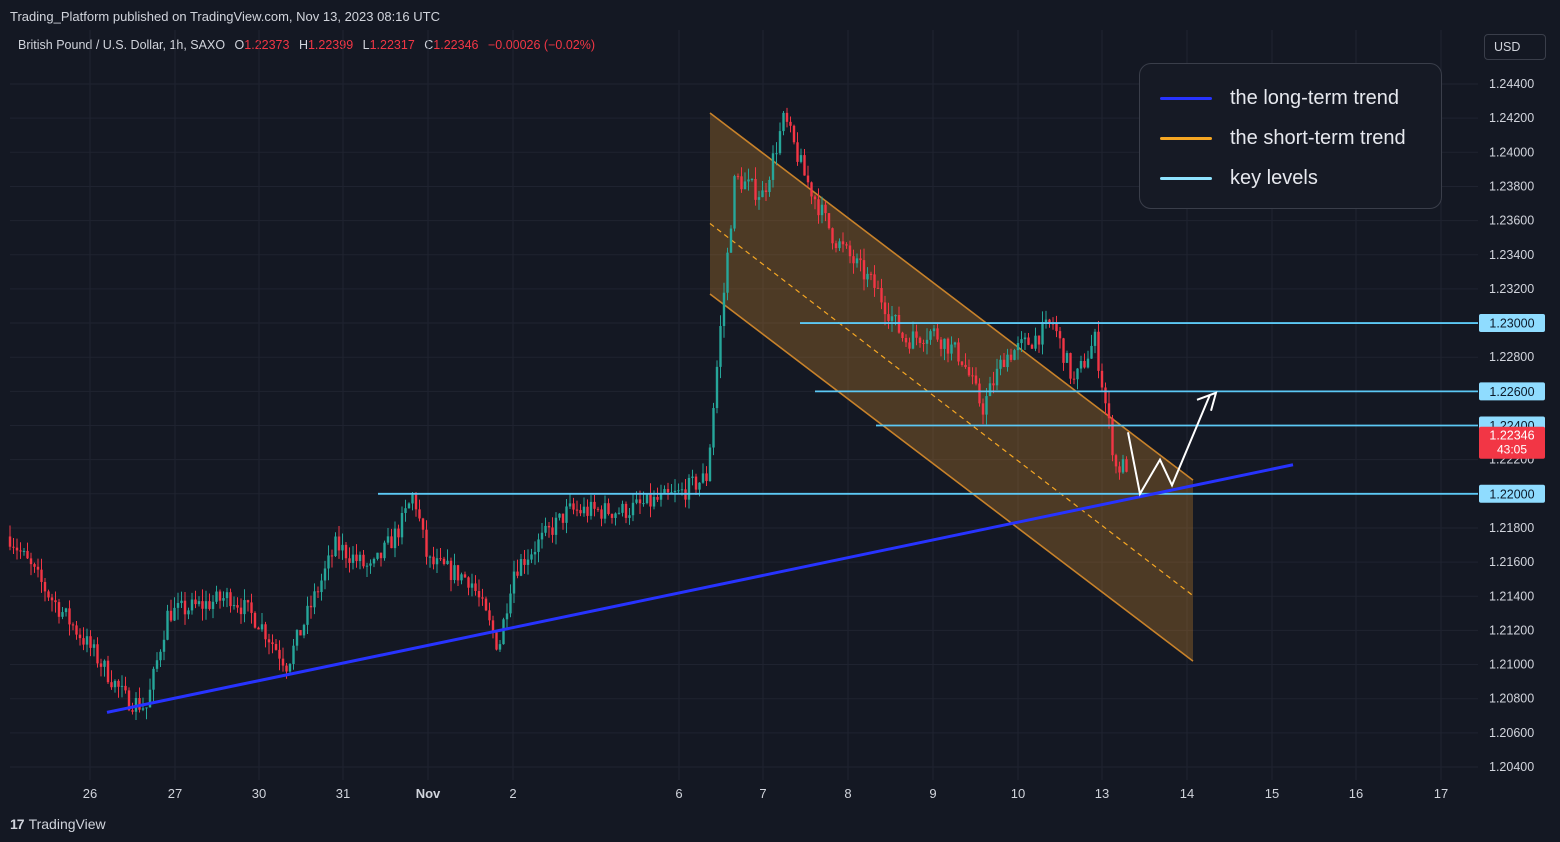 The image size is (1560, 842). I want to click on x-tick-label: 13, so click(1102, 793).